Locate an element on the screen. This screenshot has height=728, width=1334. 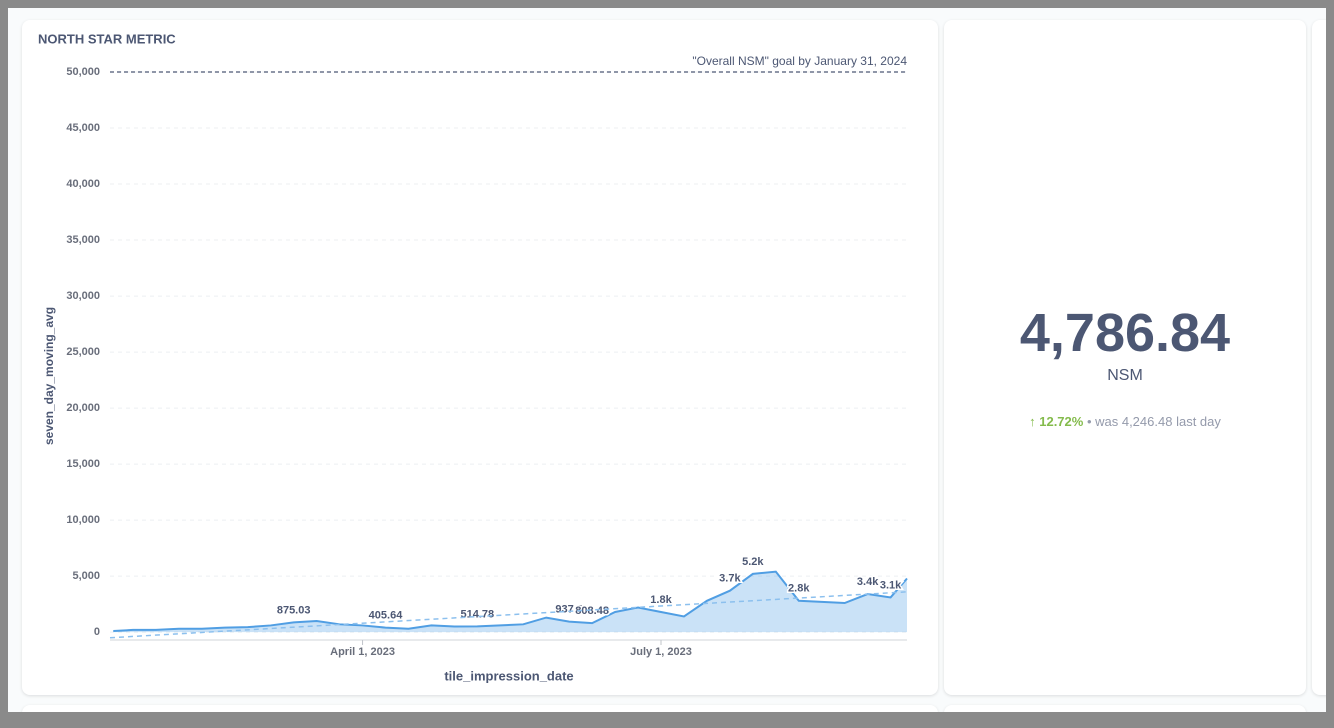
y-axis-label: seven_day_moving_avg is located at coordinates (49, 376).